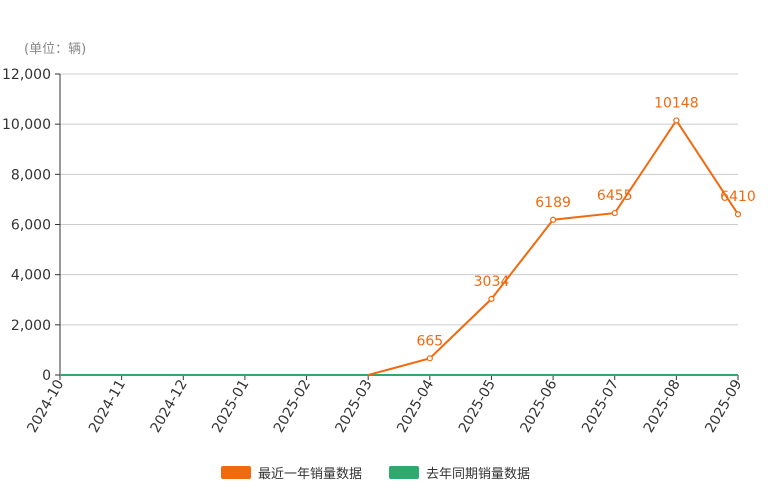 The height and width of the screenshot is (500, 768). What do you see at coordinates (429, 341) in the screenshot?
I see `data-label: 665` at bounding box center [429, 341].